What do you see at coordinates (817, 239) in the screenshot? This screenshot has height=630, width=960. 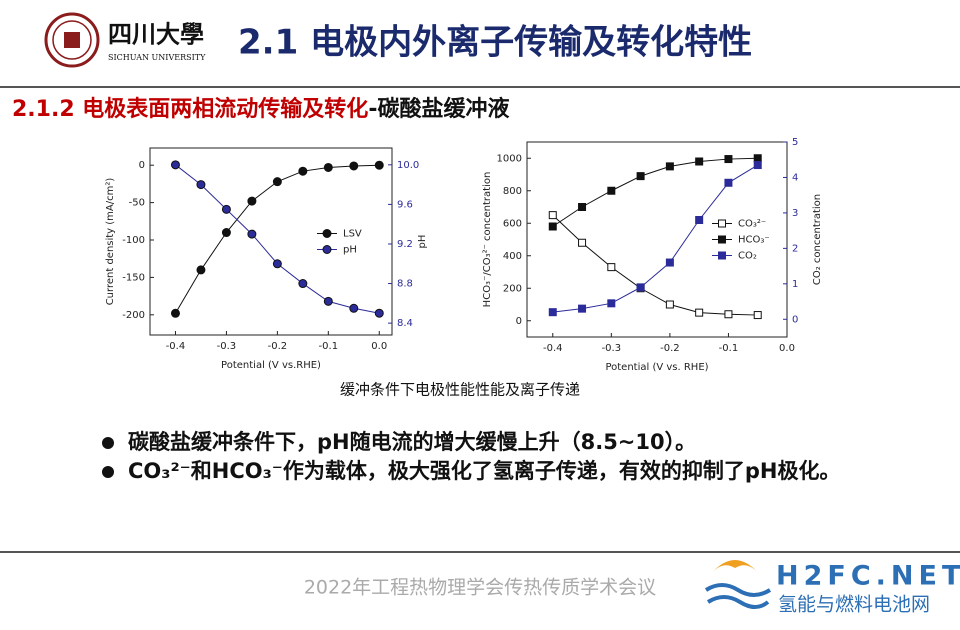 I see `y2-axis-label: CO₂ concentration` at bounding box center [817, 239].